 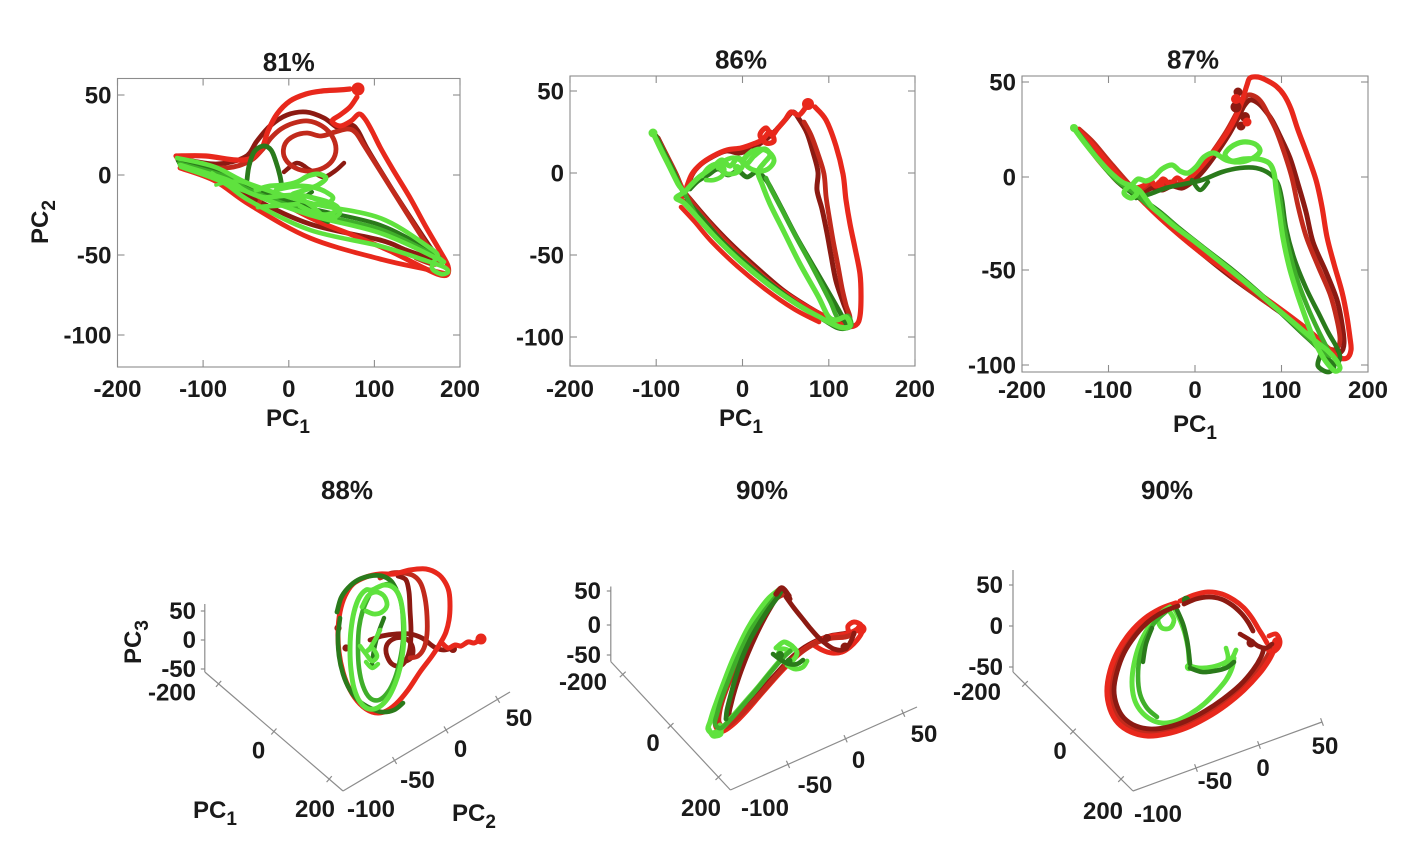 I want to click on svg-text: 86%, so click(x=741, y=60).